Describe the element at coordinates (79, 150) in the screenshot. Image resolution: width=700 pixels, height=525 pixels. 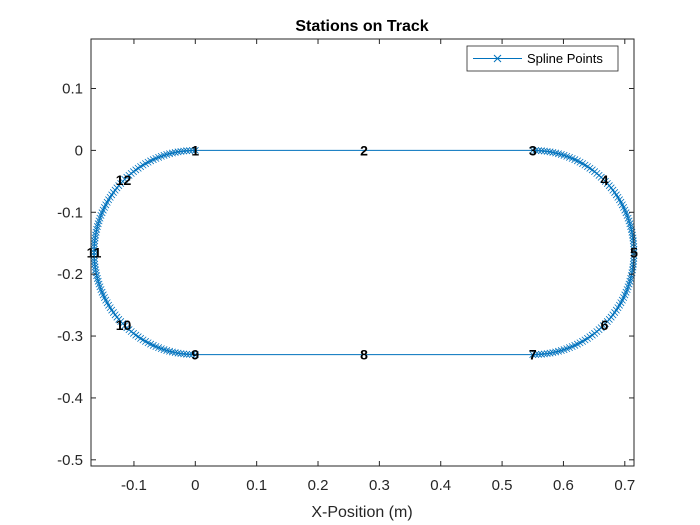
I see `y-tick-label: 0` at that location.